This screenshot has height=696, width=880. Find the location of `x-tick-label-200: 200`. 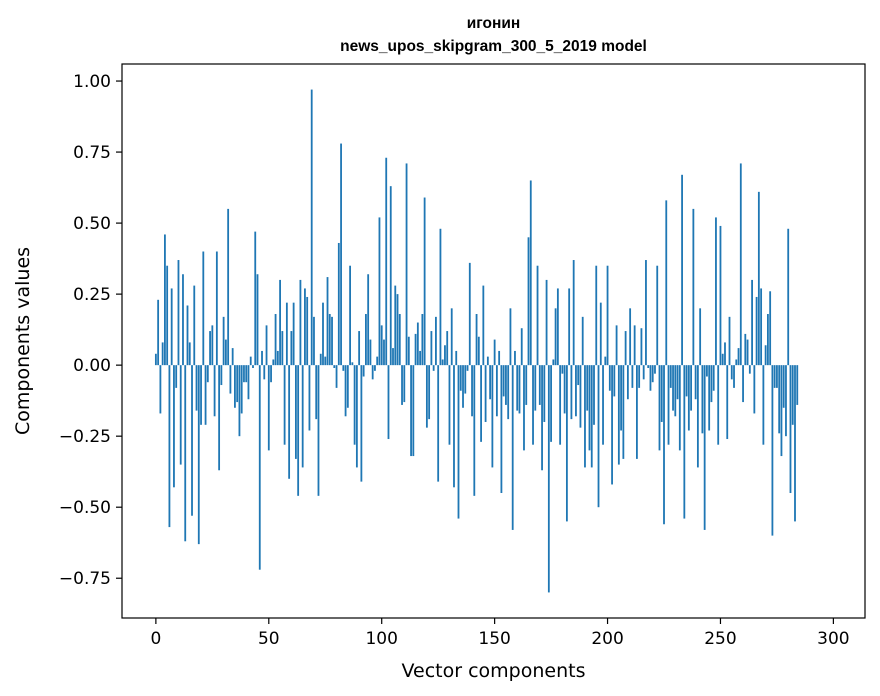

x-tick-label-200: 200 is located at coordinates (607, 639).